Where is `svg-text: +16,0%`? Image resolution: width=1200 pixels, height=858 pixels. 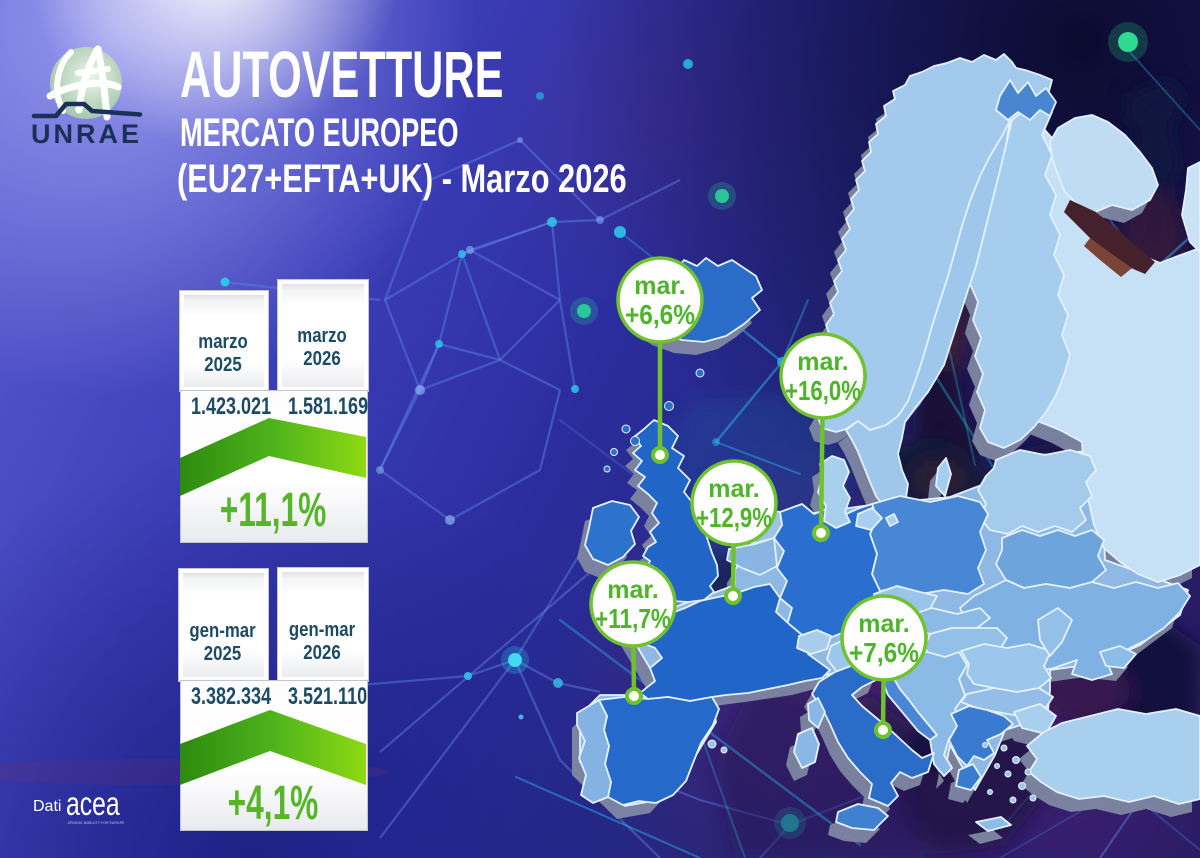 svg-text: +16,0% is located at coordinates (823, 390).